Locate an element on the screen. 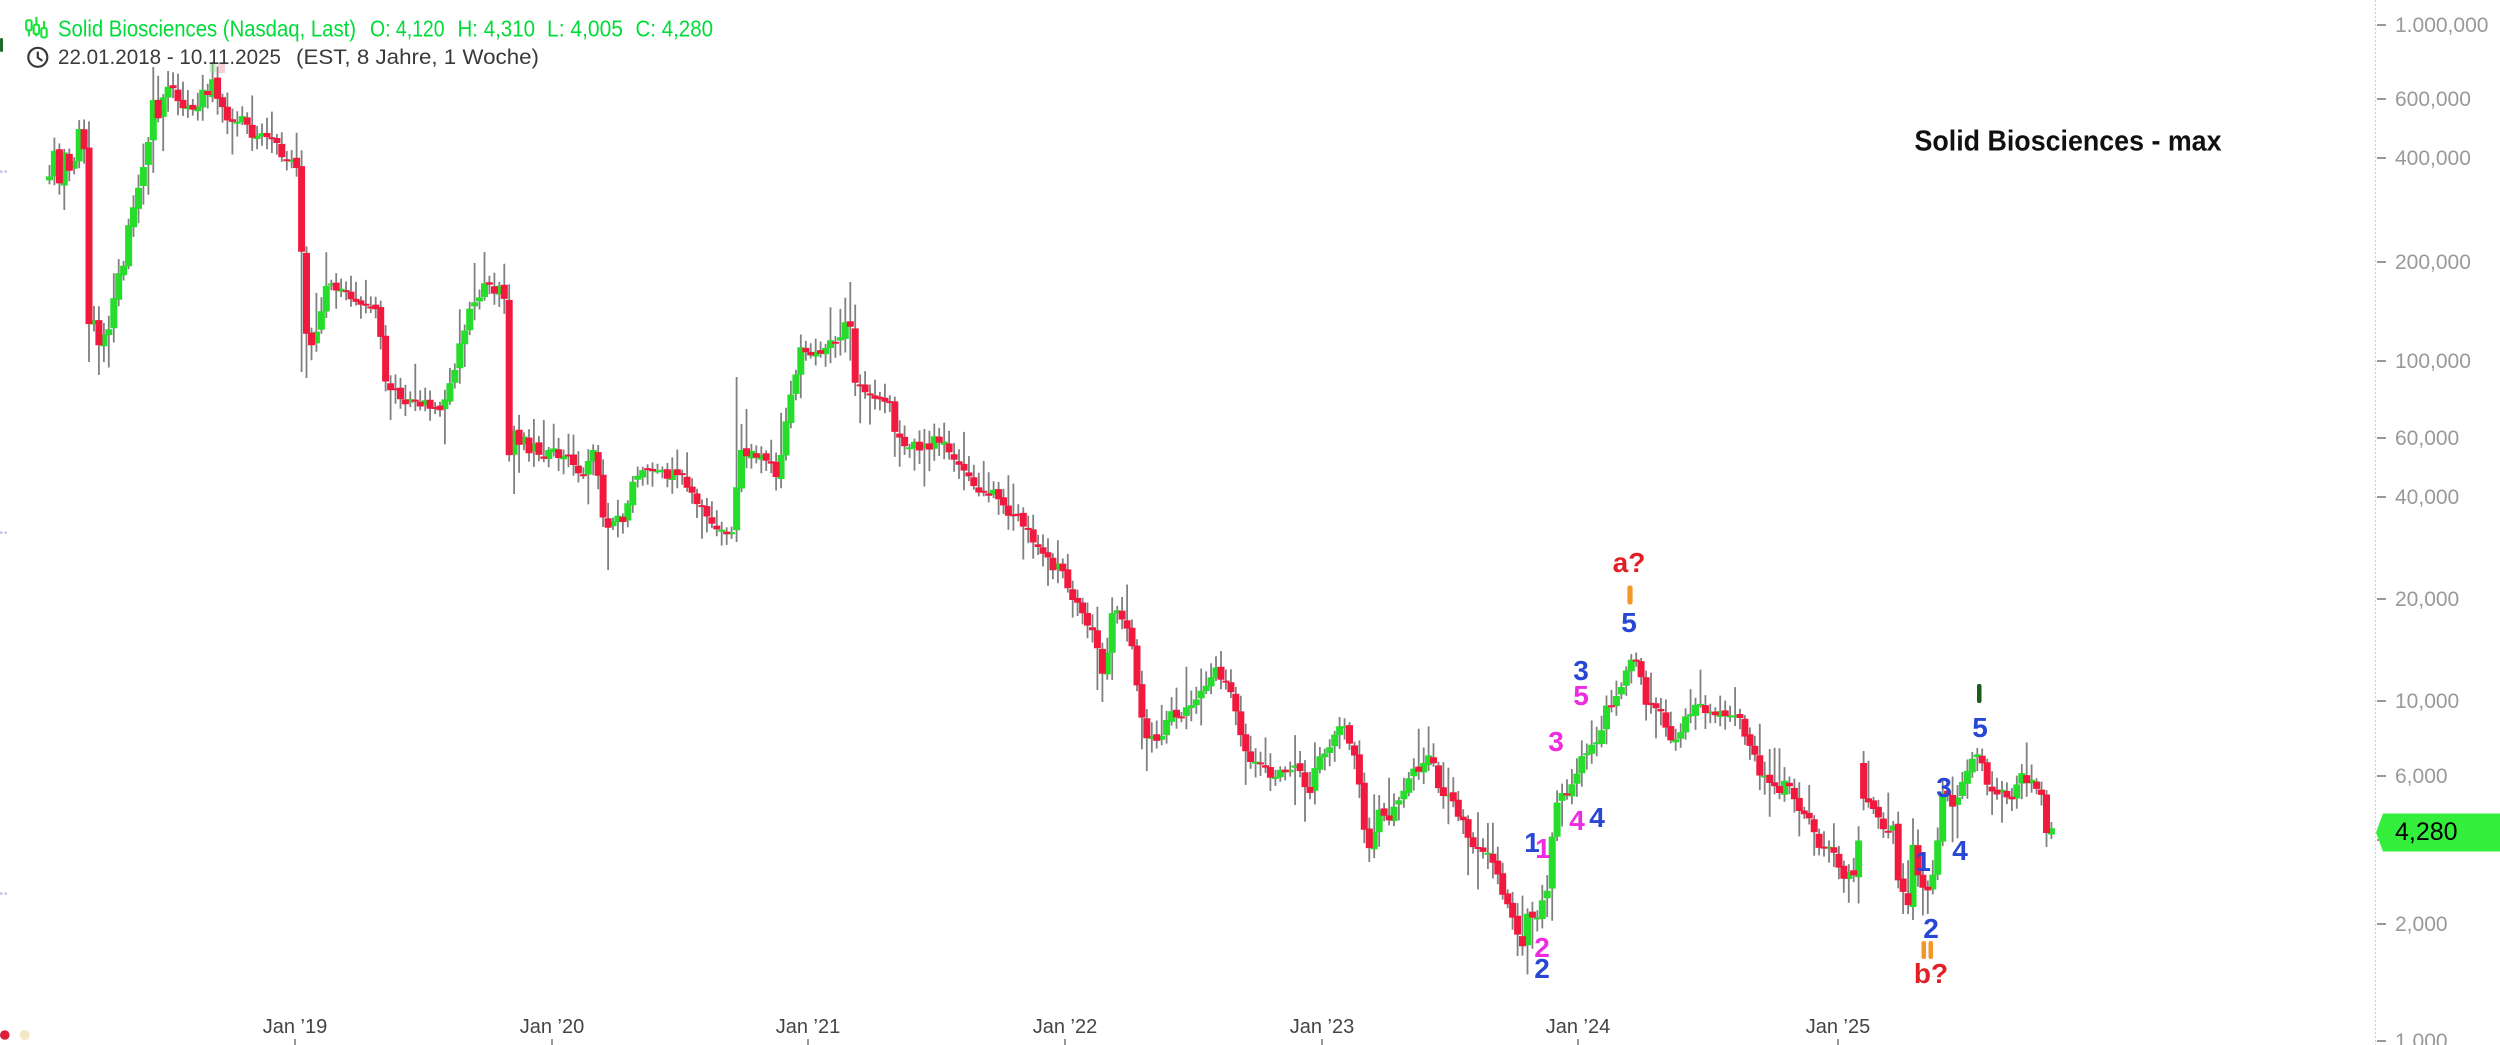 Image resolution: width=2500 pixels, height=1045 pixels. svg-text: 22.01.2018 - 10.11.2025 is located at coordinates (169, 57).